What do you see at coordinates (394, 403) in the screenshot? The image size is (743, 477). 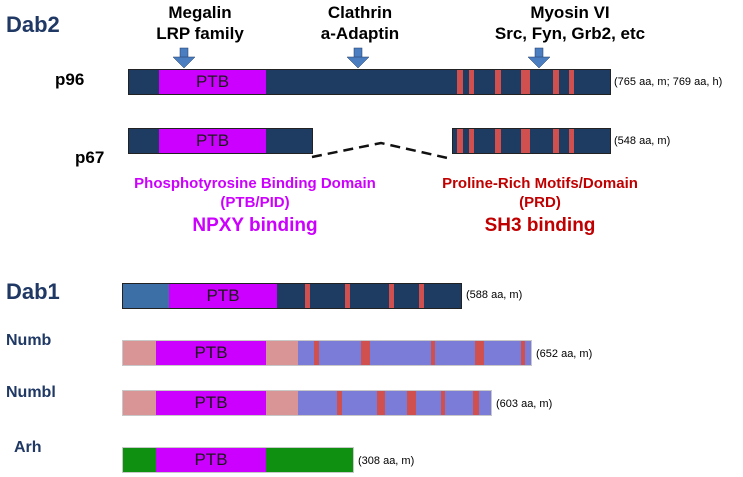 I see `numbl-c-terminal-region` at bounding box center [394, 403].